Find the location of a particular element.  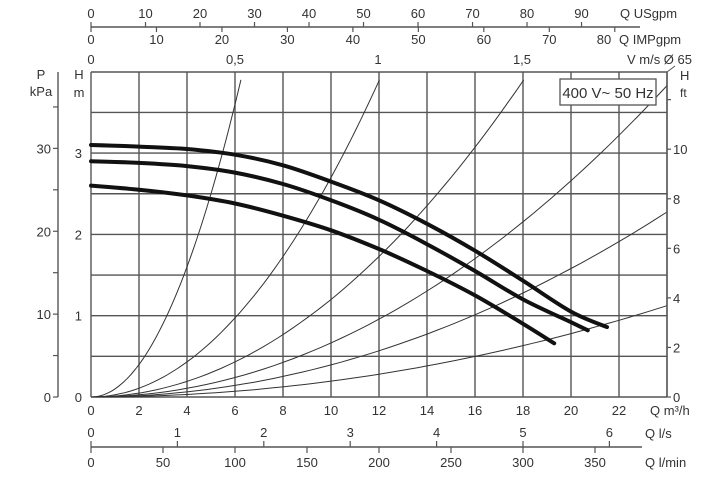

svg-text: 90 is located at coordinates (581, 13).